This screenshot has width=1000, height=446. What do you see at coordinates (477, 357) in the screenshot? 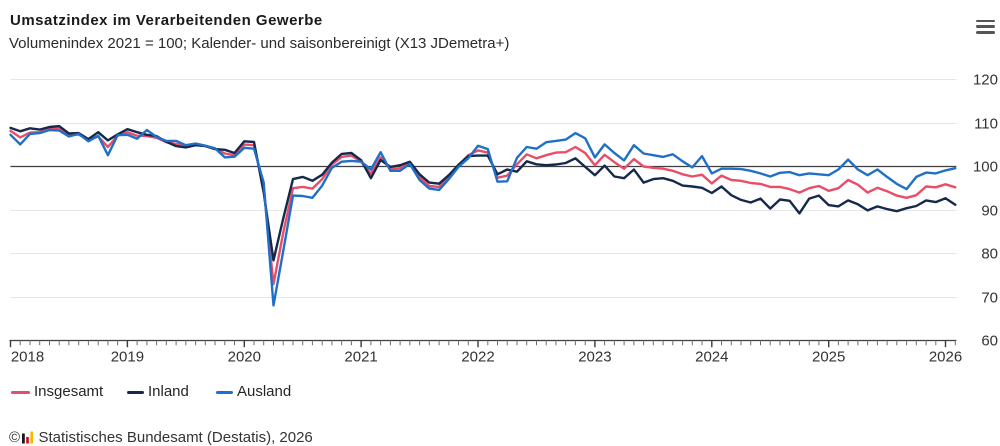
I see `svg-text: 2022` at bounding box center [477, 357].